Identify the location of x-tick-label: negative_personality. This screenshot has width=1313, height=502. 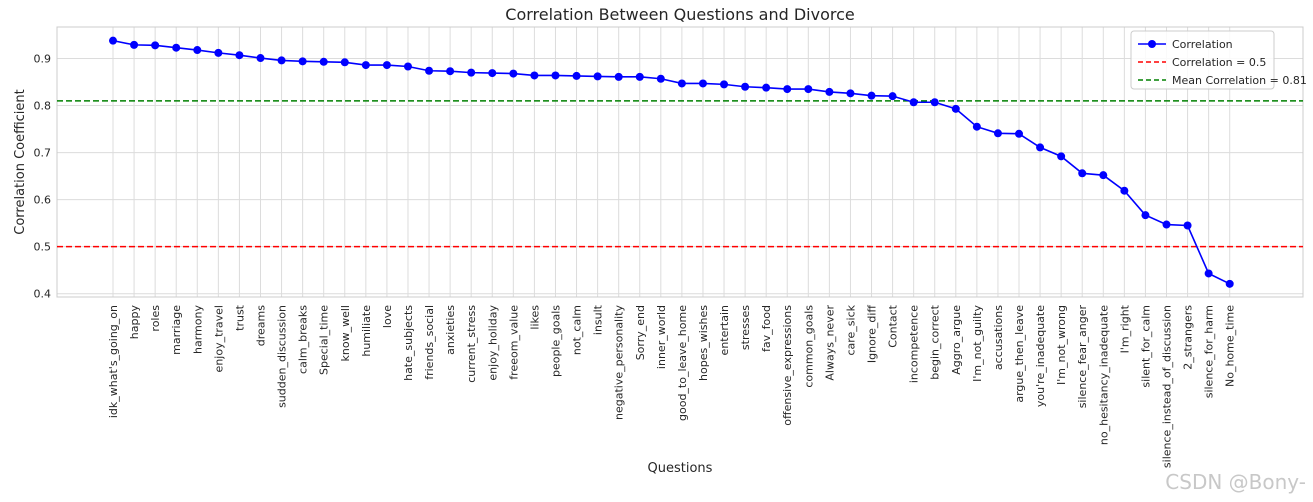
(619, 362).